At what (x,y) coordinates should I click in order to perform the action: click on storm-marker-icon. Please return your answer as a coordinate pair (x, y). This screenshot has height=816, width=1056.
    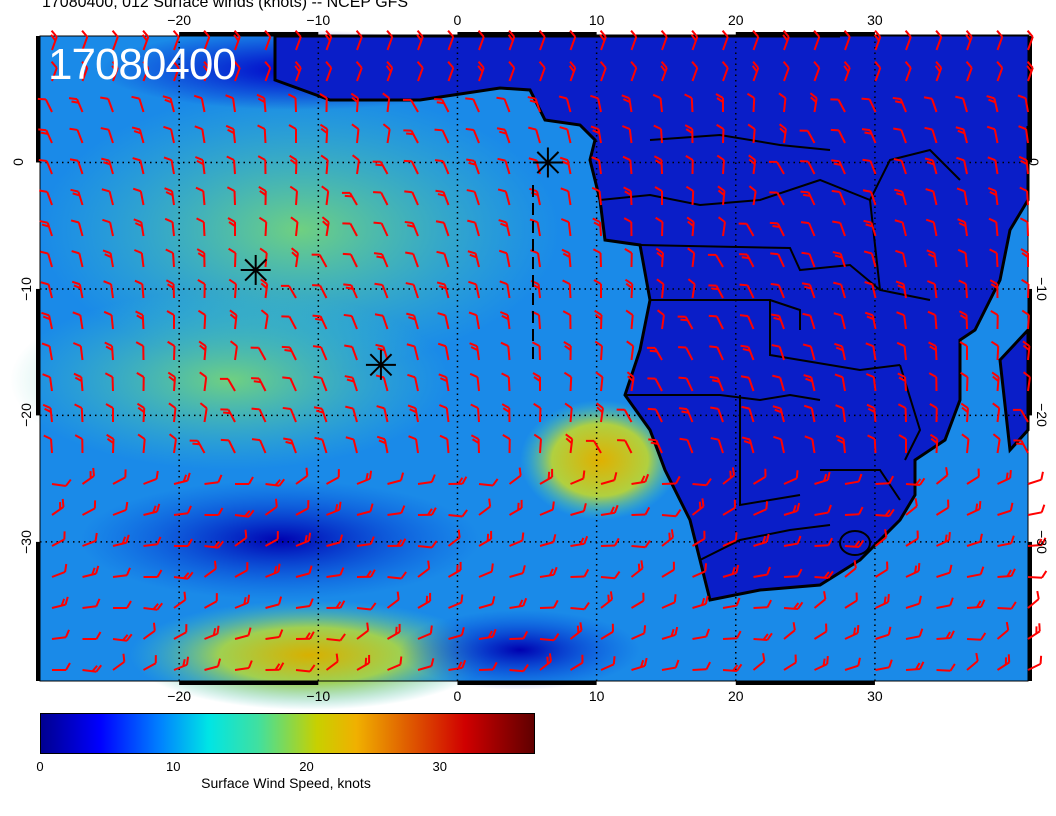
    Looking at the image, I should click on (255, 269).